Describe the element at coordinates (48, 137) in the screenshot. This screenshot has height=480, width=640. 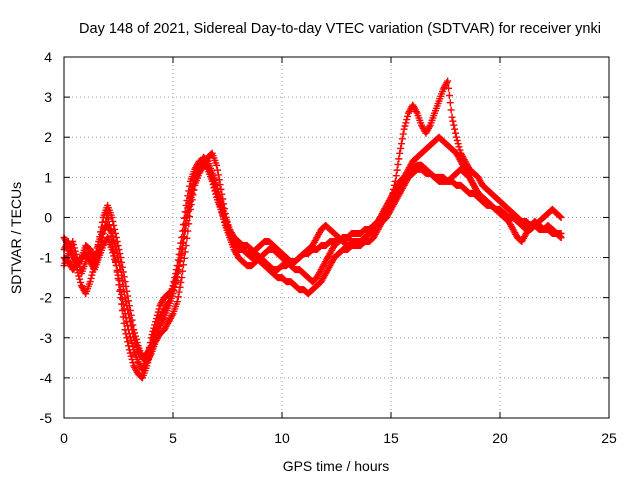
I see `y-tick-label: 2` at that location.